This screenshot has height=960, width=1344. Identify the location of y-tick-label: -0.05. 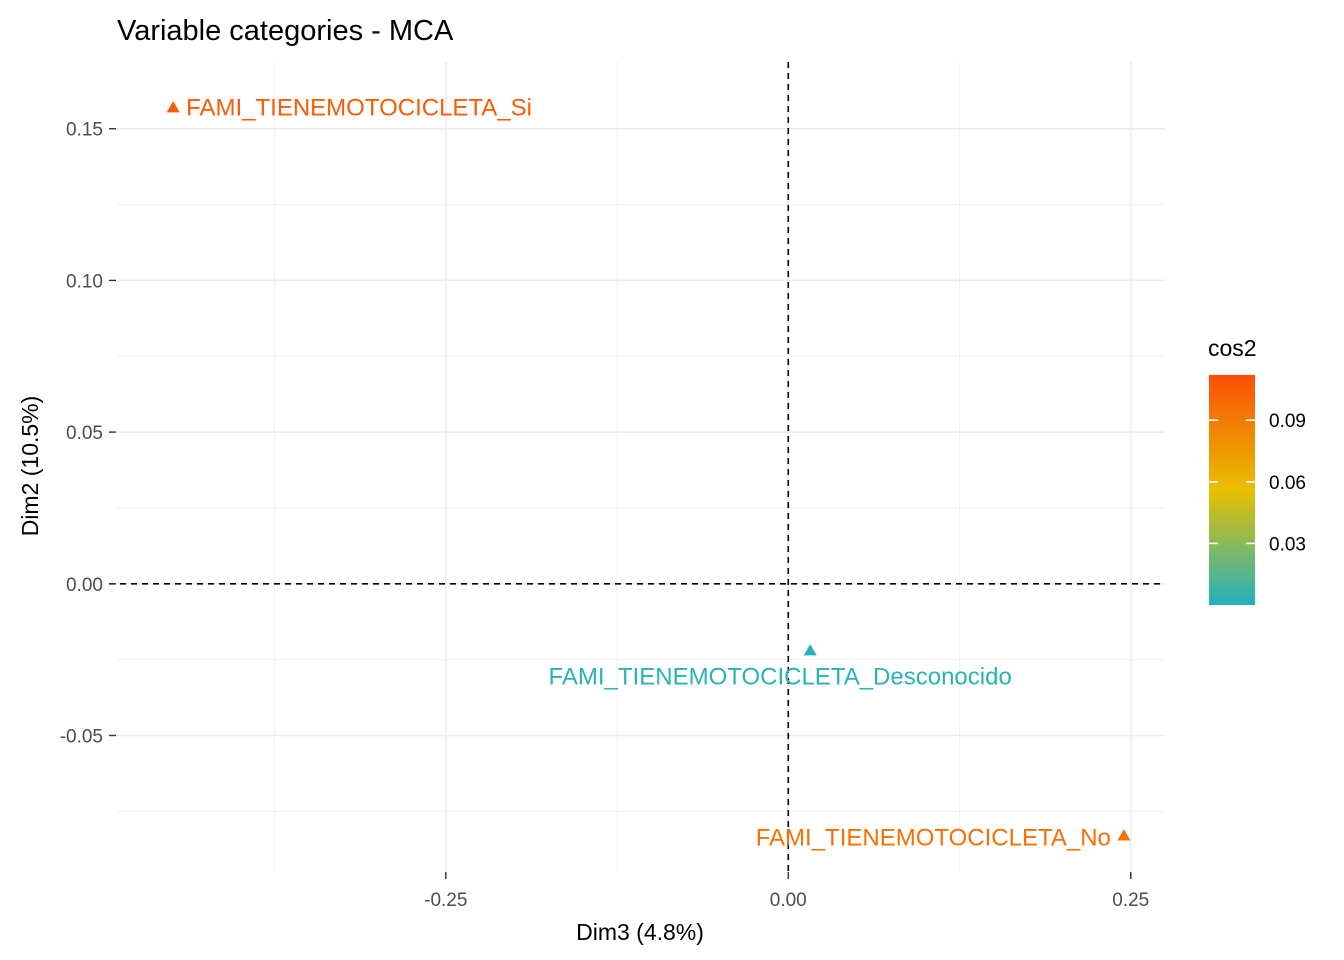
(81, 736).